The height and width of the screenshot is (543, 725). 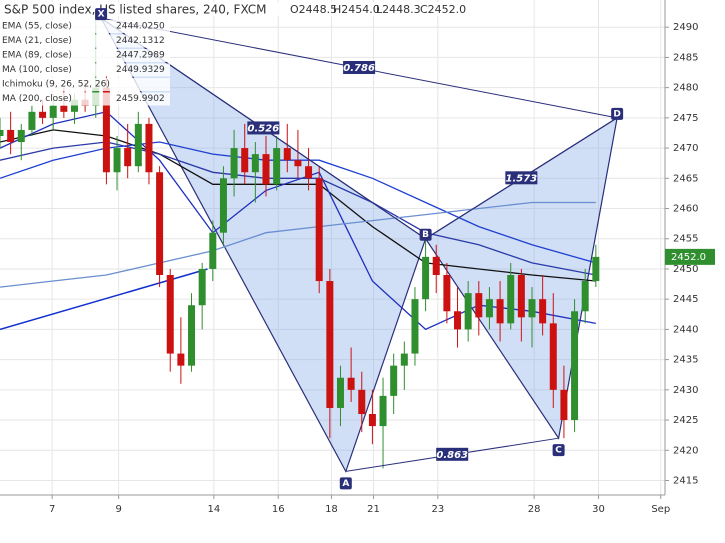 I want to click on x-tick-label: 30, so click(x=598, y=509).